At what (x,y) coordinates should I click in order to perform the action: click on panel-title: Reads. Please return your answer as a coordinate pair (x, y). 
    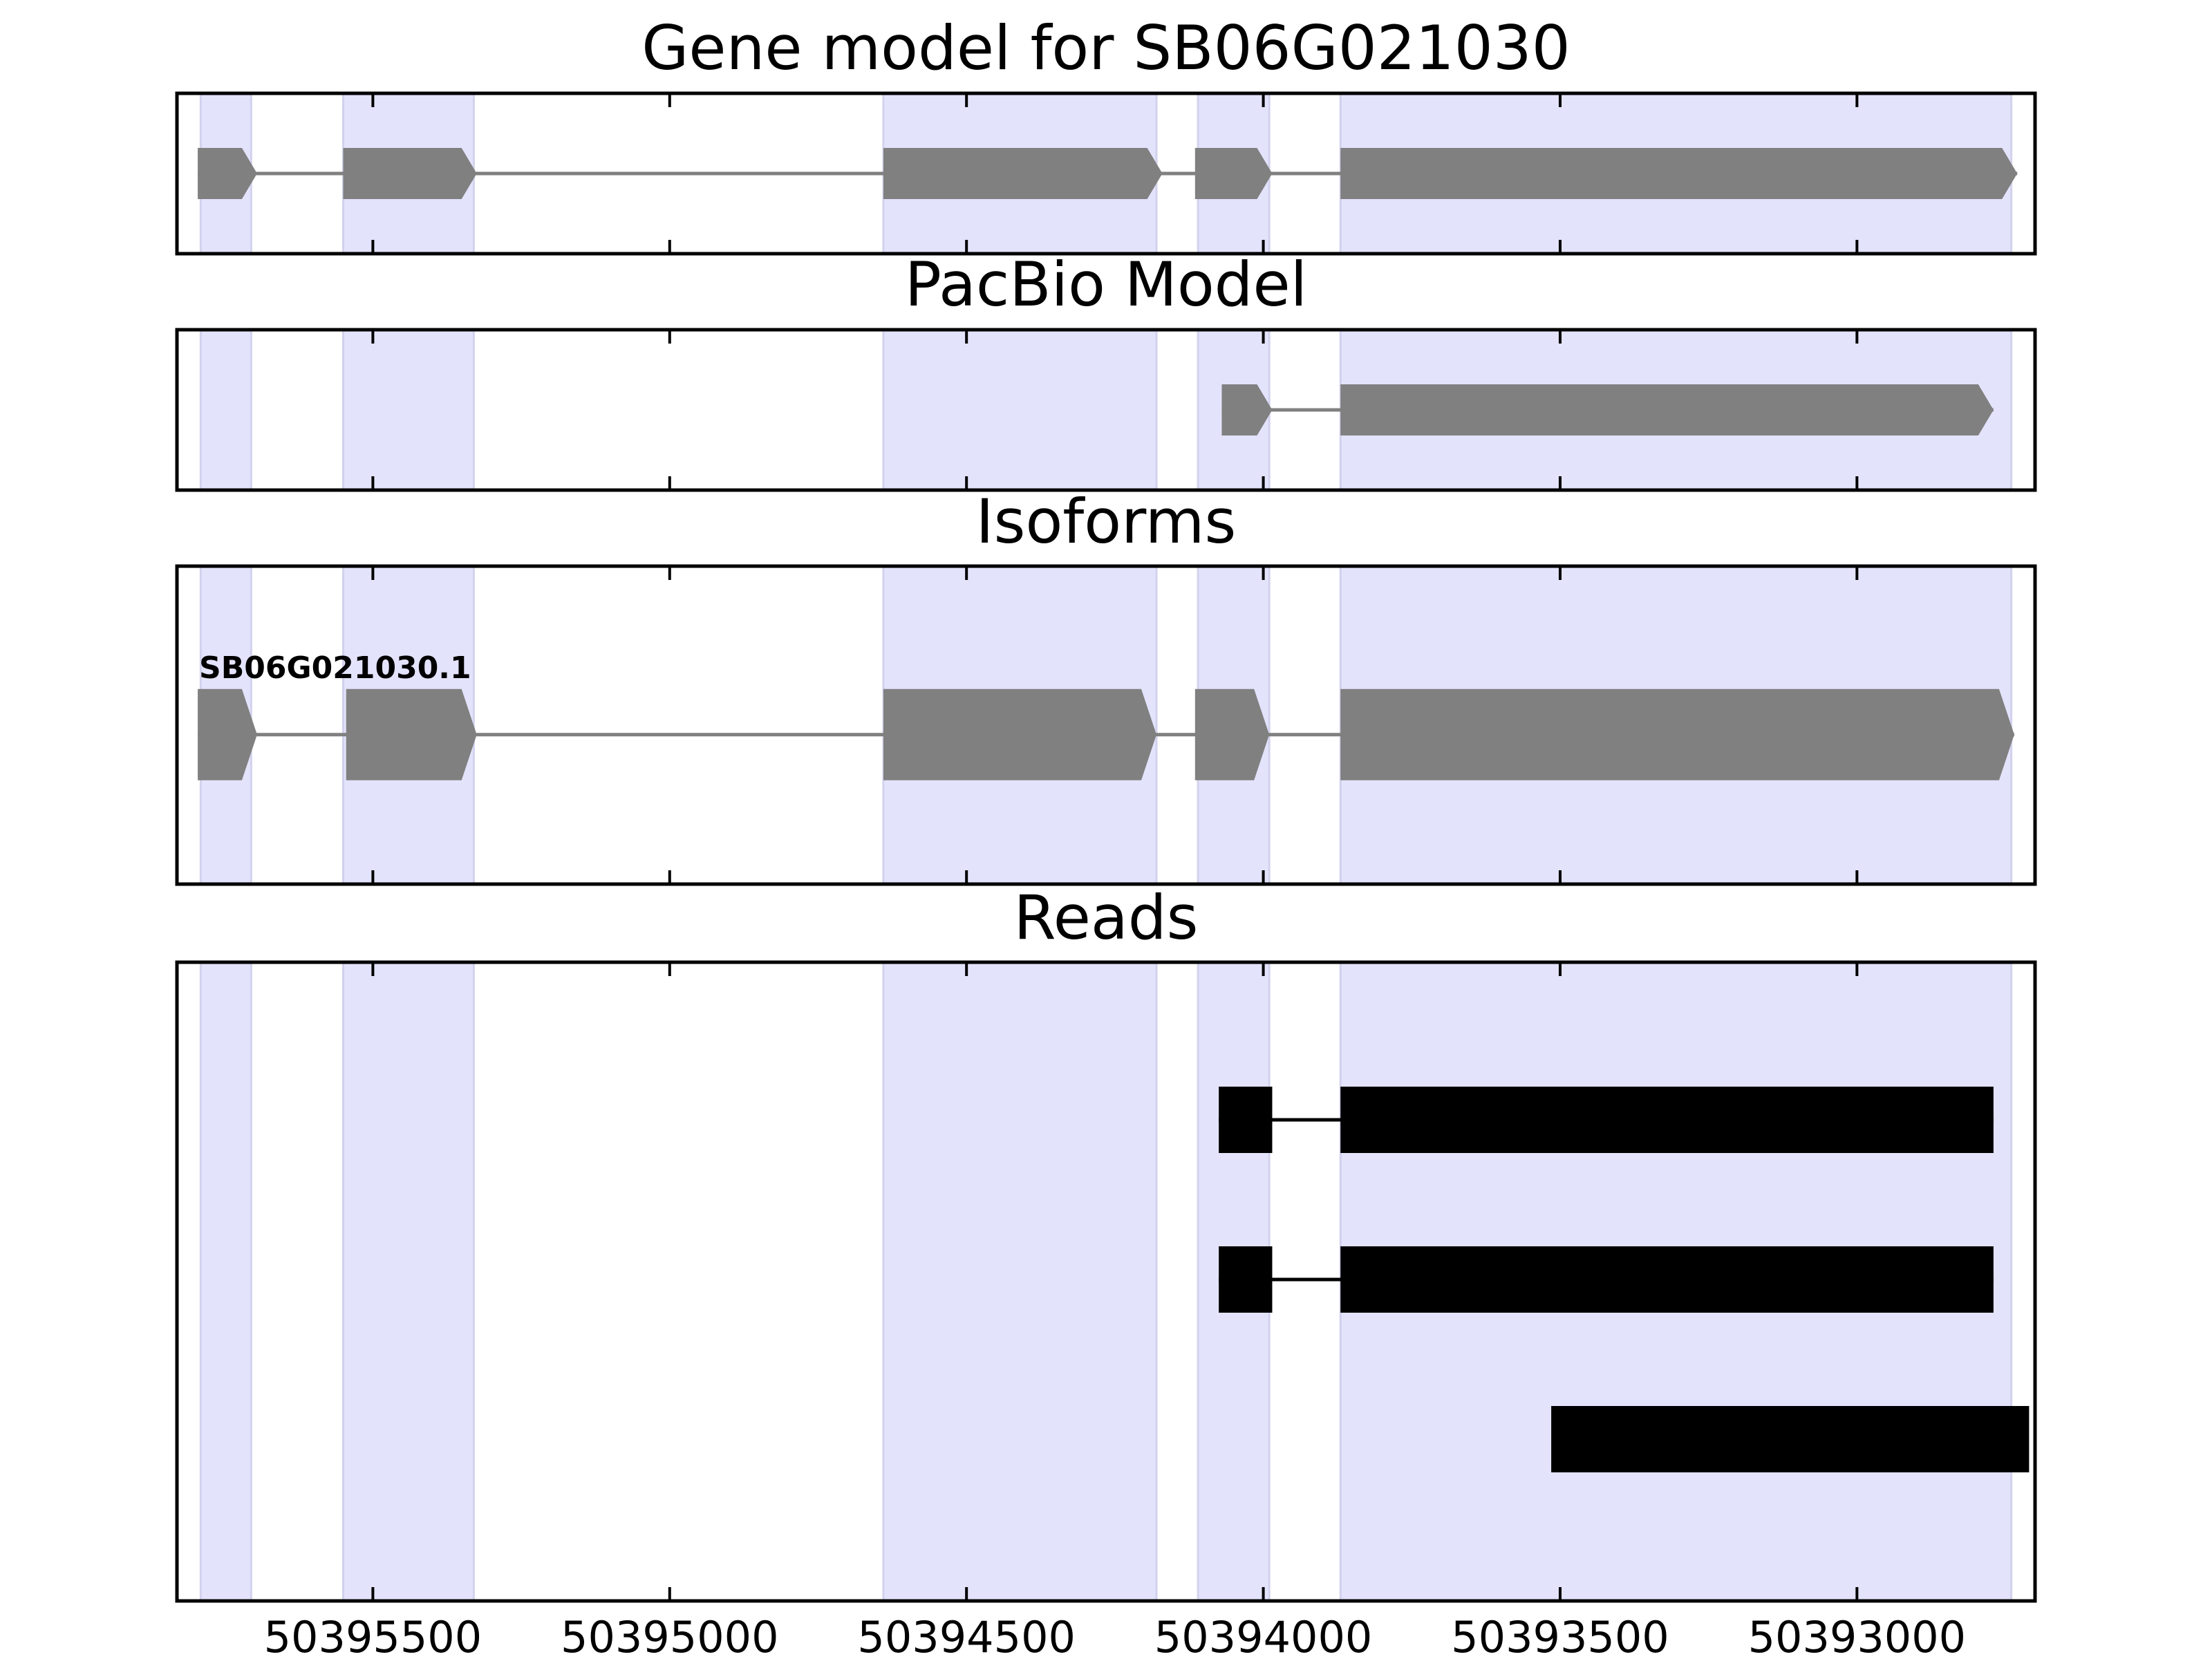
    Looking at the image, I should click on (1106, 917).